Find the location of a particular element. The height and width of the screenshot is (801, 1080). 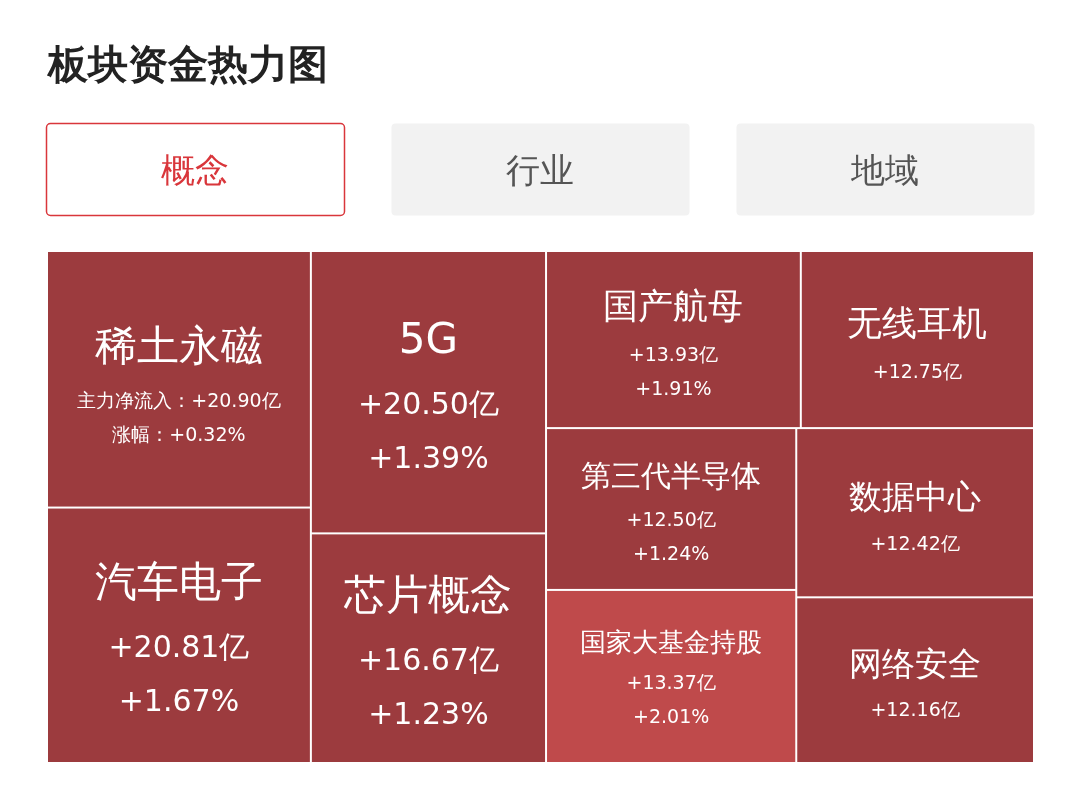

text: 板块资金热力图 is located at coordinates (187, 64).